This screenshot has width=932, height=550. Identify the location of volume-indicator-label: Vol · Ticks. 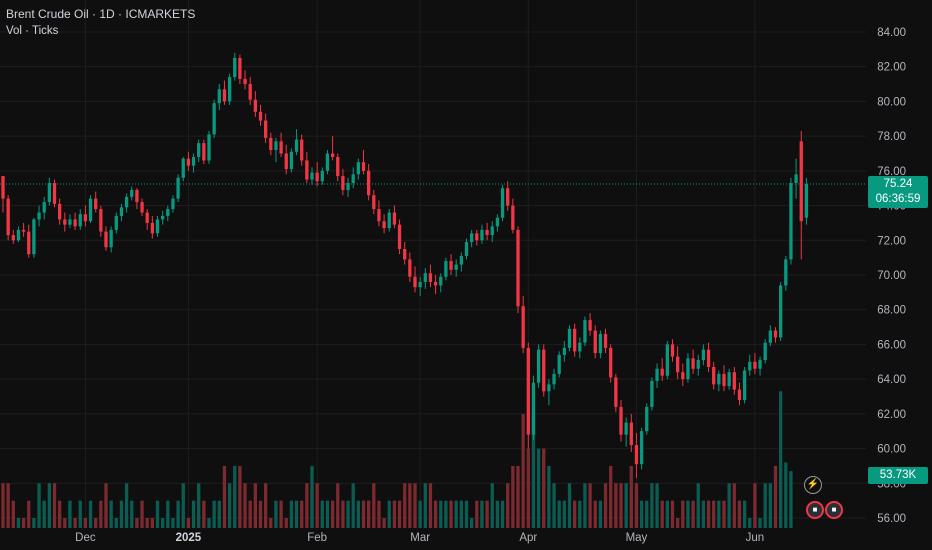
(32, 31).